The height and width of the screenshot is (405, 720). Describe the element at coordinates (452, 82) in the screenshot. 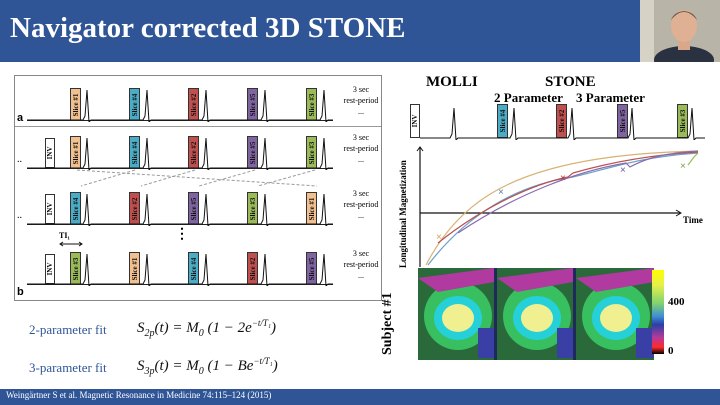

I see `molli-label: MOLLI` at that location.